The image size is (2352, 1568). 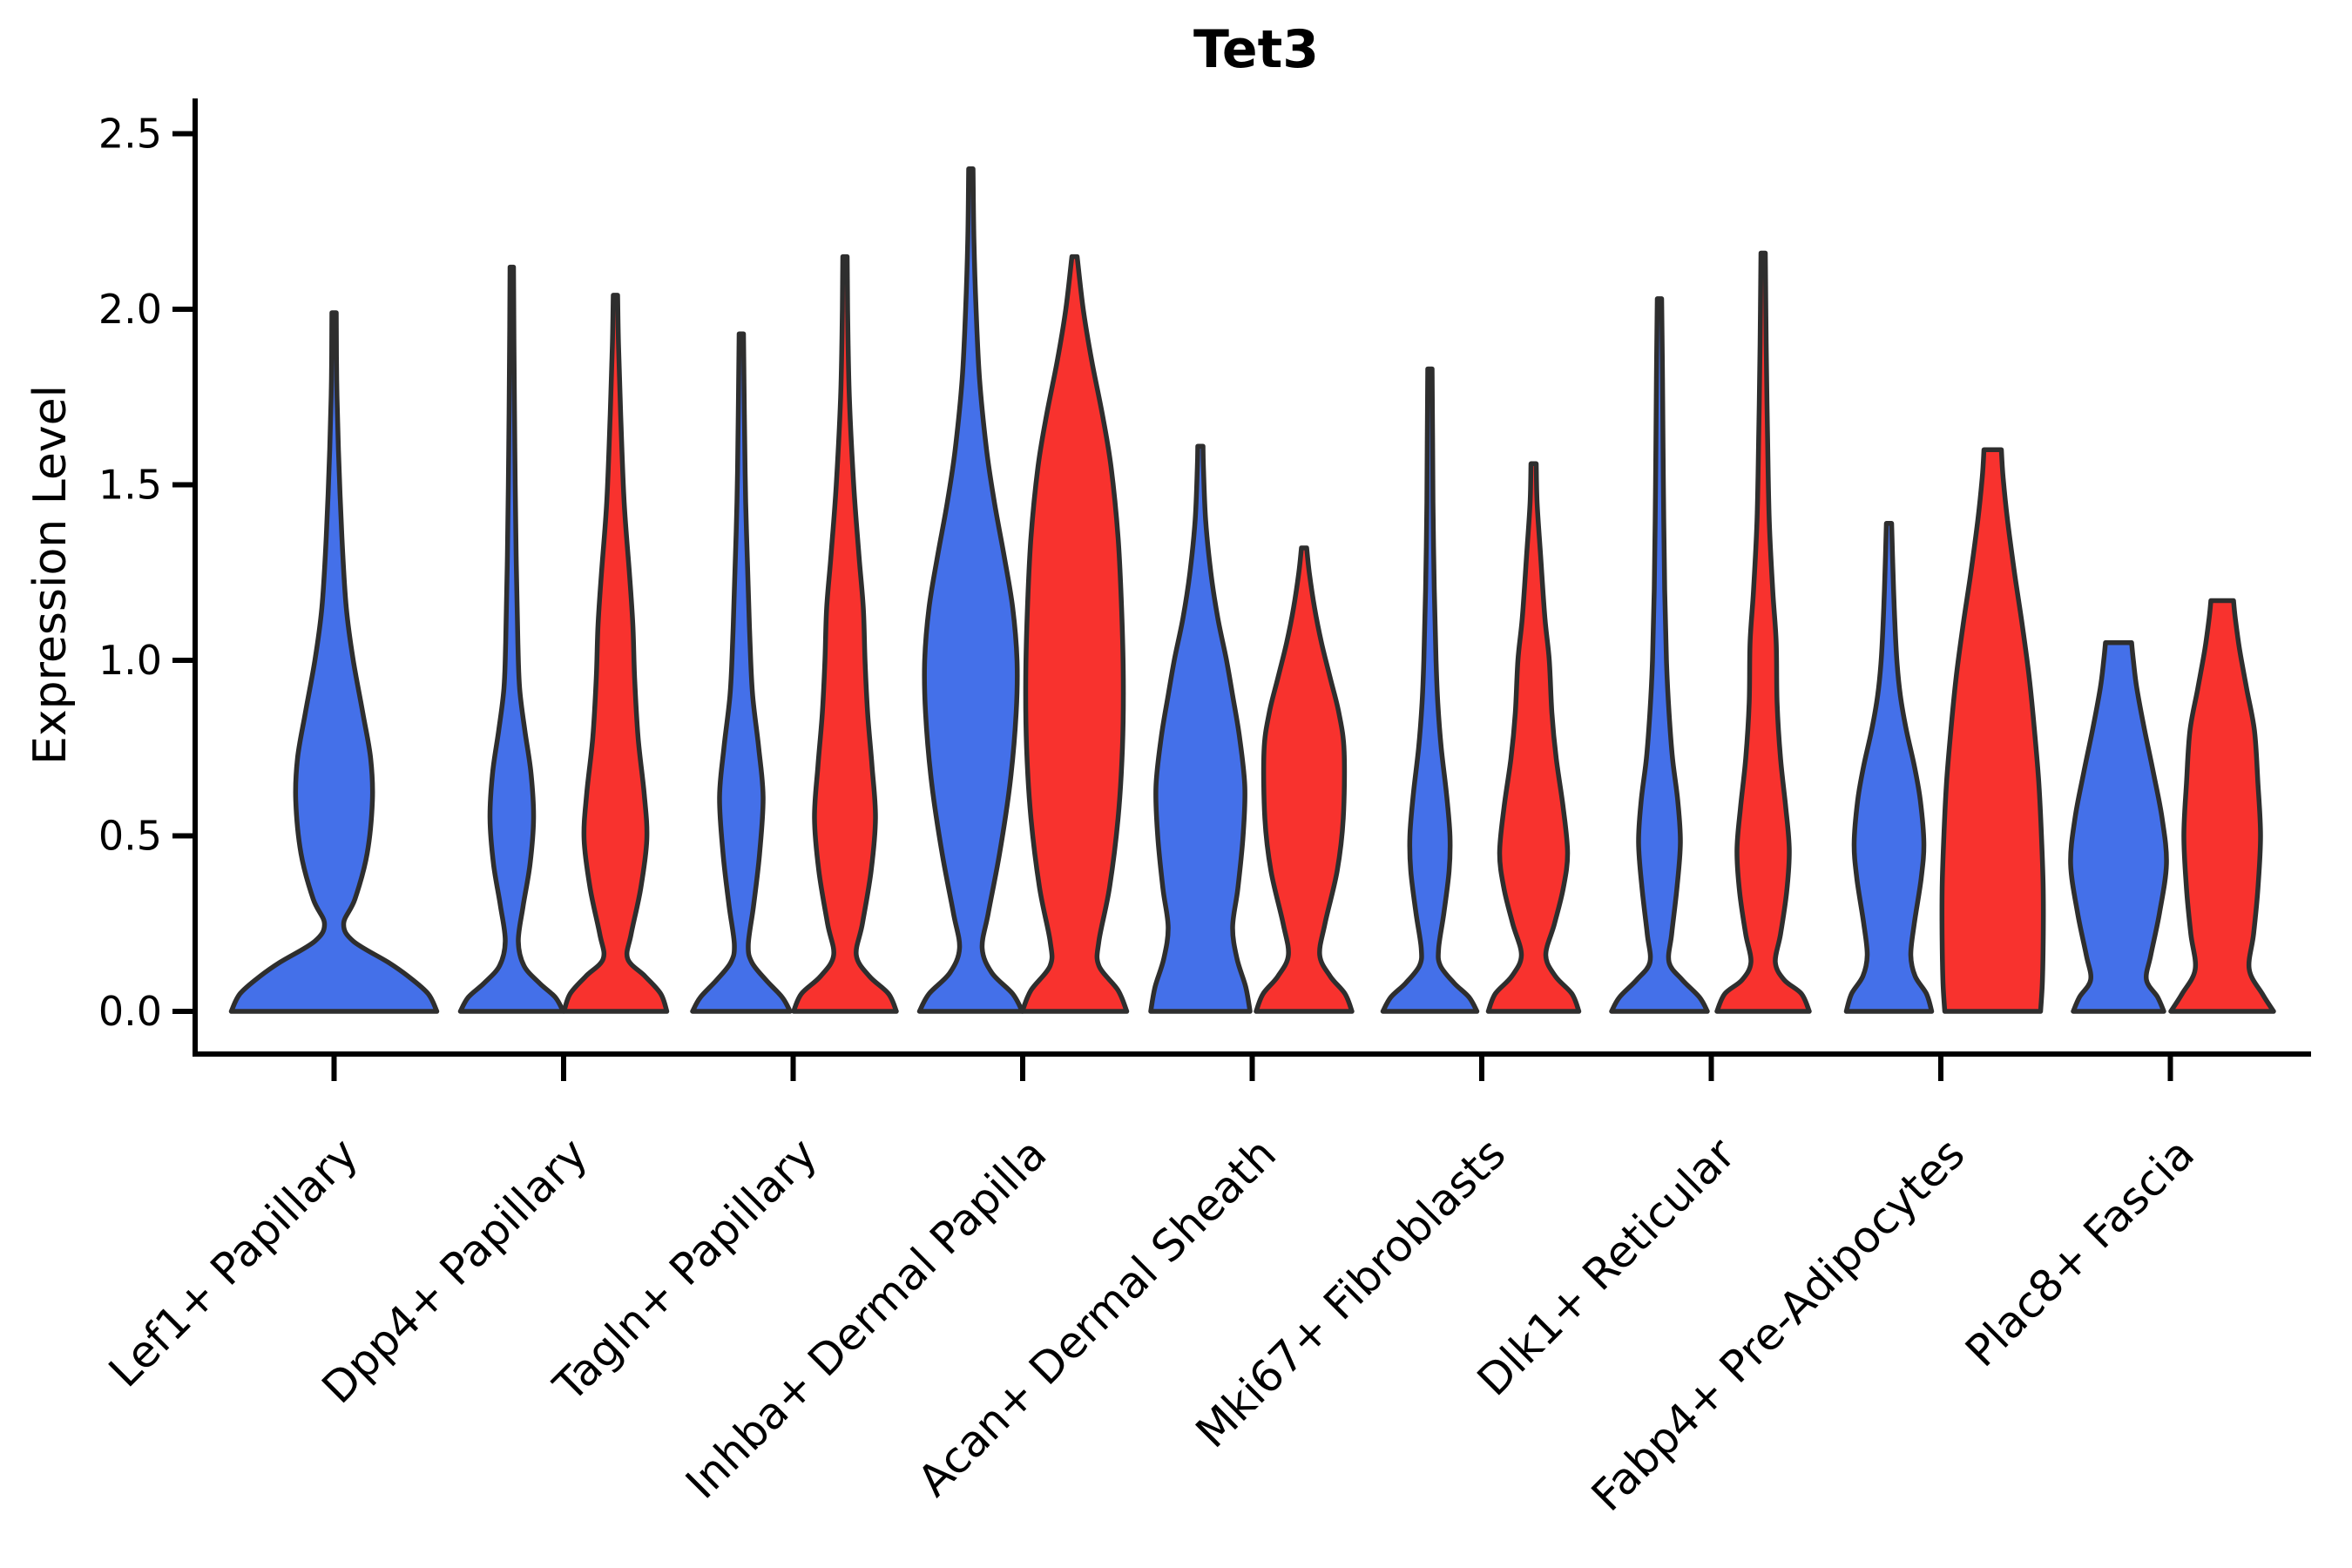 What do you see at coordinates (845, 633) in the screenshot?
I see `violin-red-tagln` at bounding box center [845, 633].